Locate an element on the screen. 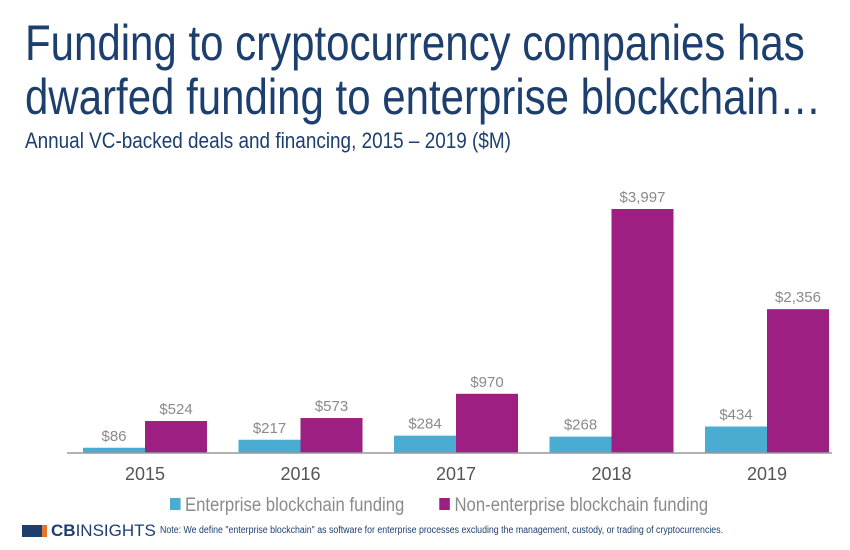 The width and height of the screenshot is (850, 550). legend-swatch-enterprise is located at coordinates (175, 504).